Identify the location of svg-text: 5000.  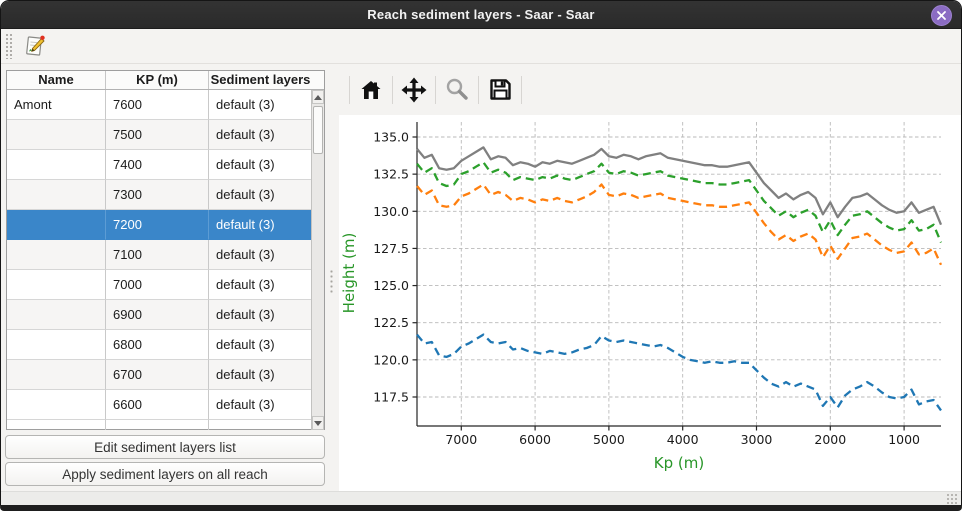
(609, 439).